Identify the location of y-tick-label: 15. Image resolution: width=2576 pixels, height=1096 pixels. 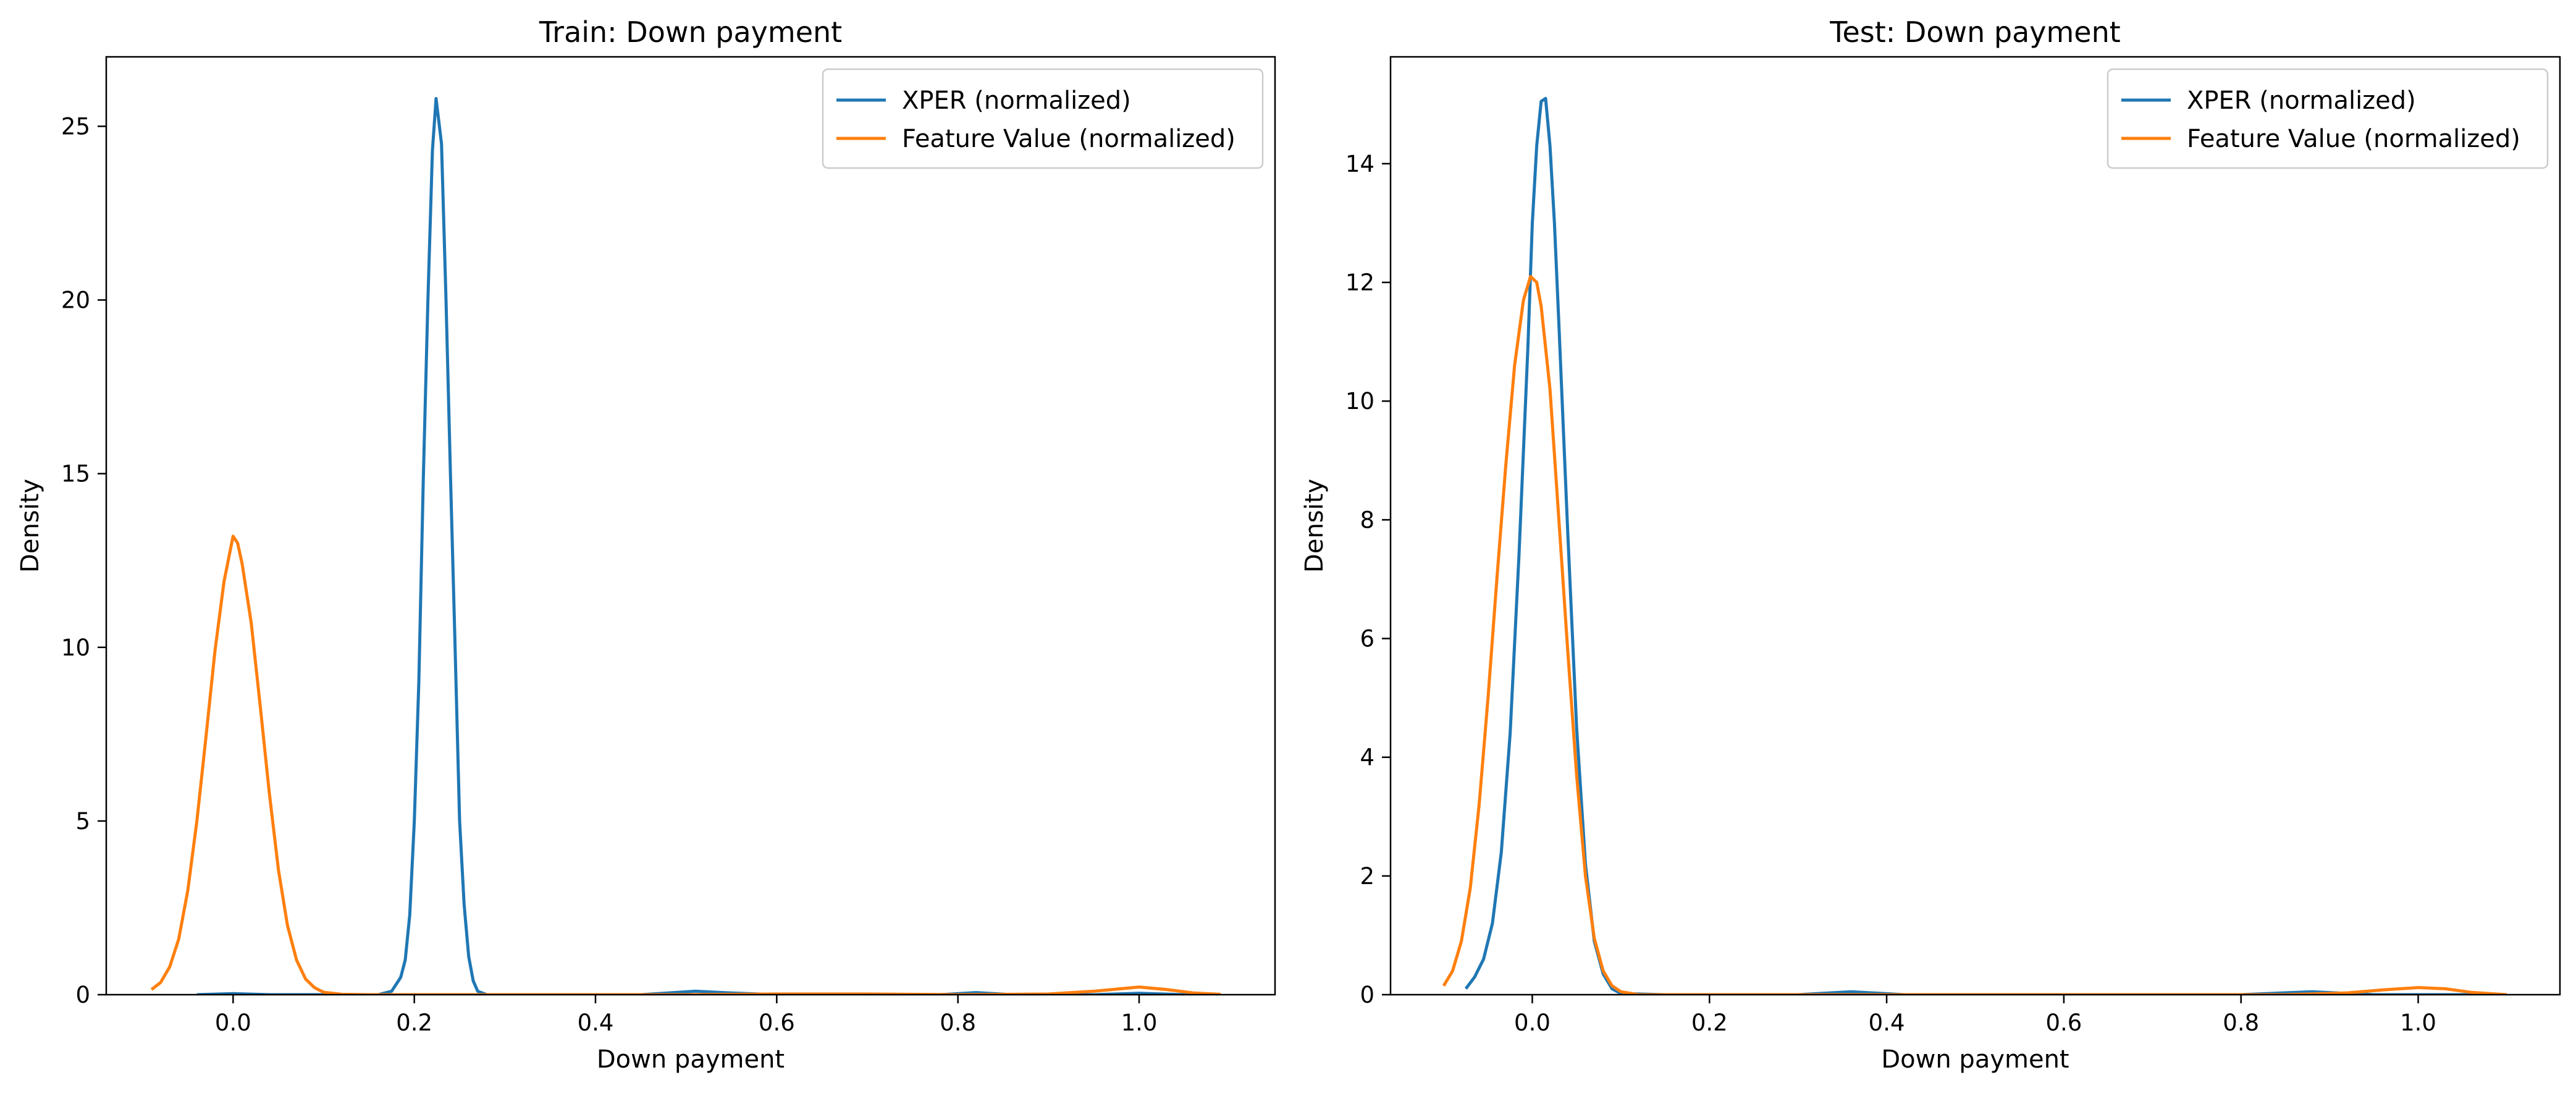
(75, 474).